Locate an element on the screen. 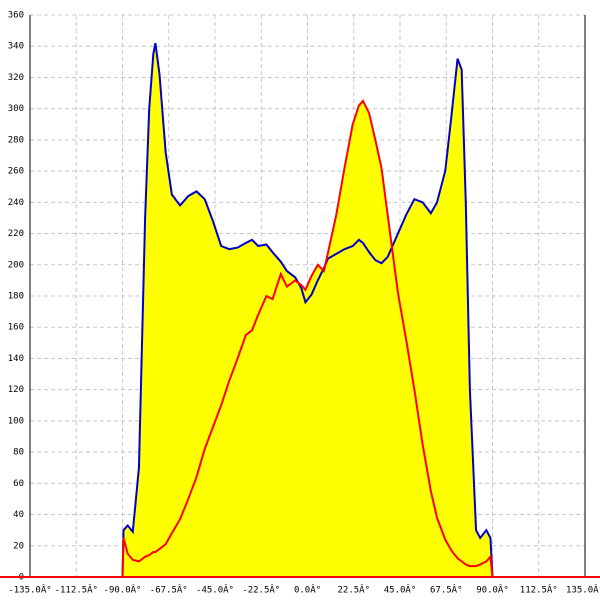 The width and height of the screenshot is (600, 600). y-tick-label: 260 is located at coordinates (16, 172).